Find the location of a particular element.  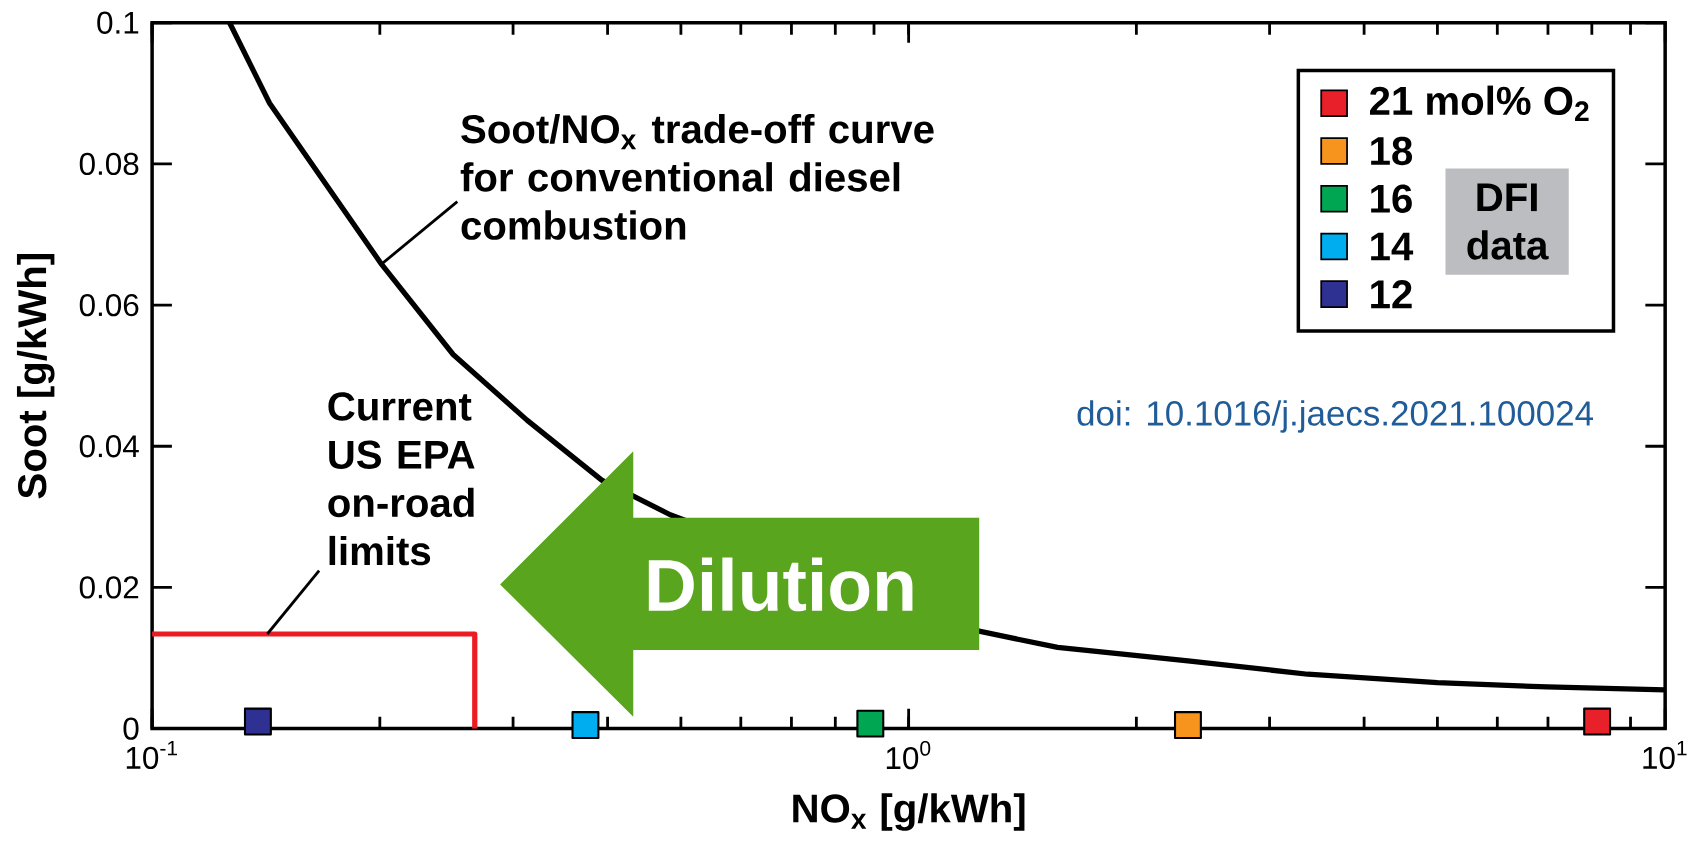

y-tick-label: 0 is located at coordinates (131, 728).